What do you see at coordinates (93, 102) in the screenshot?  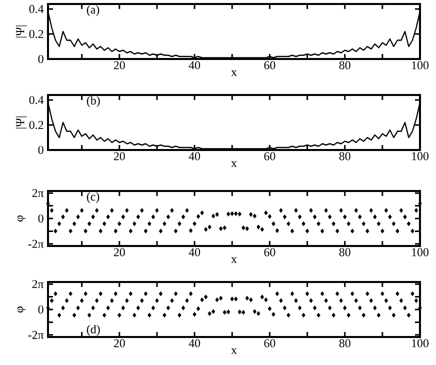 I see `annotation: (b)` at bounding box center [93, 102].